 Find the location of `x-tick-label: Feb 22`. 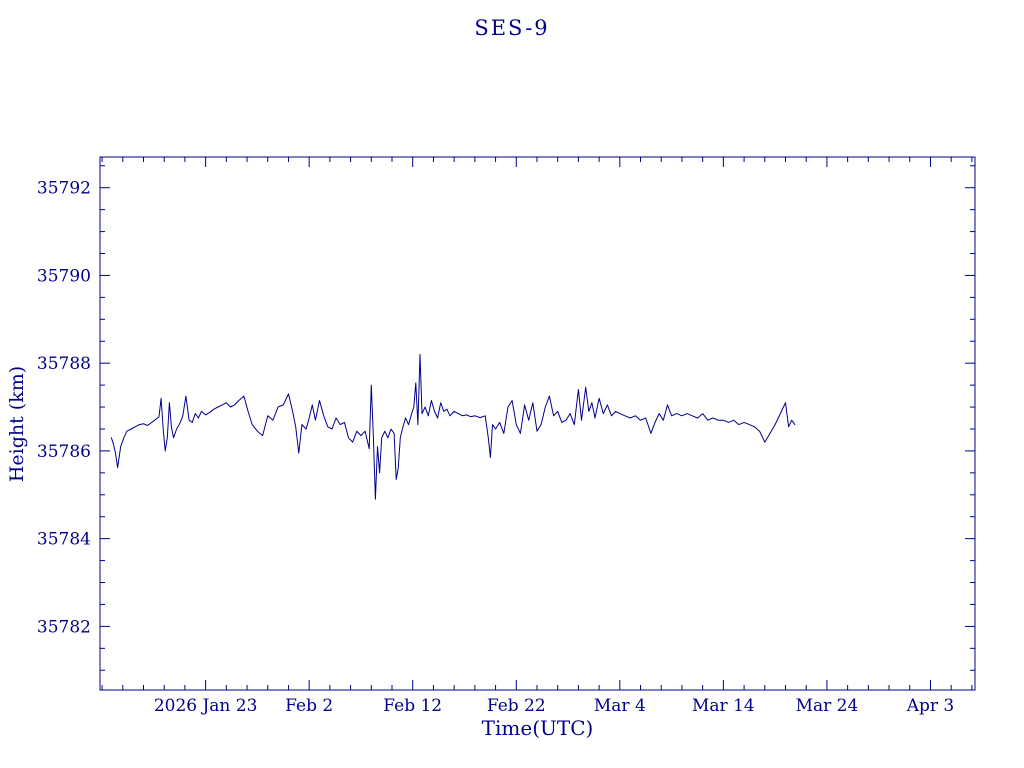

x-tick-label: Feb 22 is located at coordinates (516, 706).